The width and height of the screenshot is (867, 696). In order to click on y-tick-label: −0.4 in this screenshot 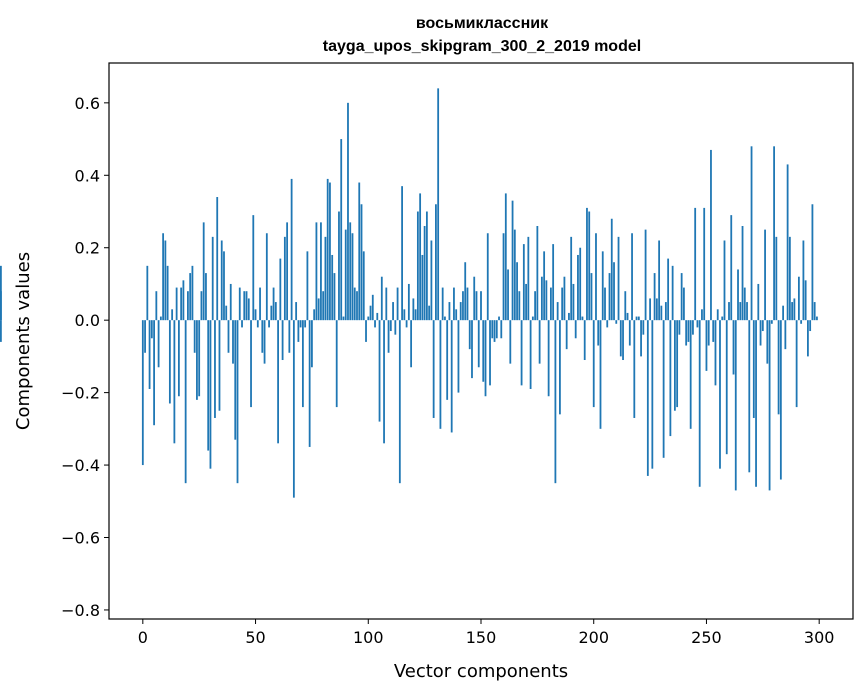, I will do `click(80, 465)`.